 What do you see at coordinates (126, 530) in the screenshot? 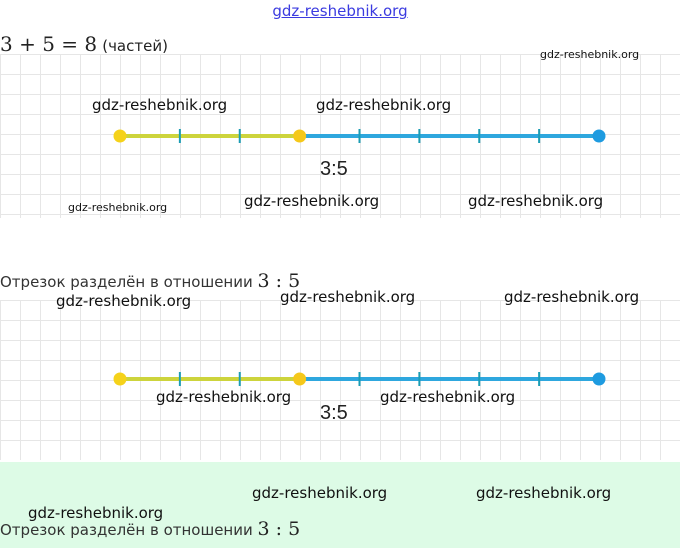
I see `answer-text: Отрезок разделён в отношении` at bounding box center [126, 530].